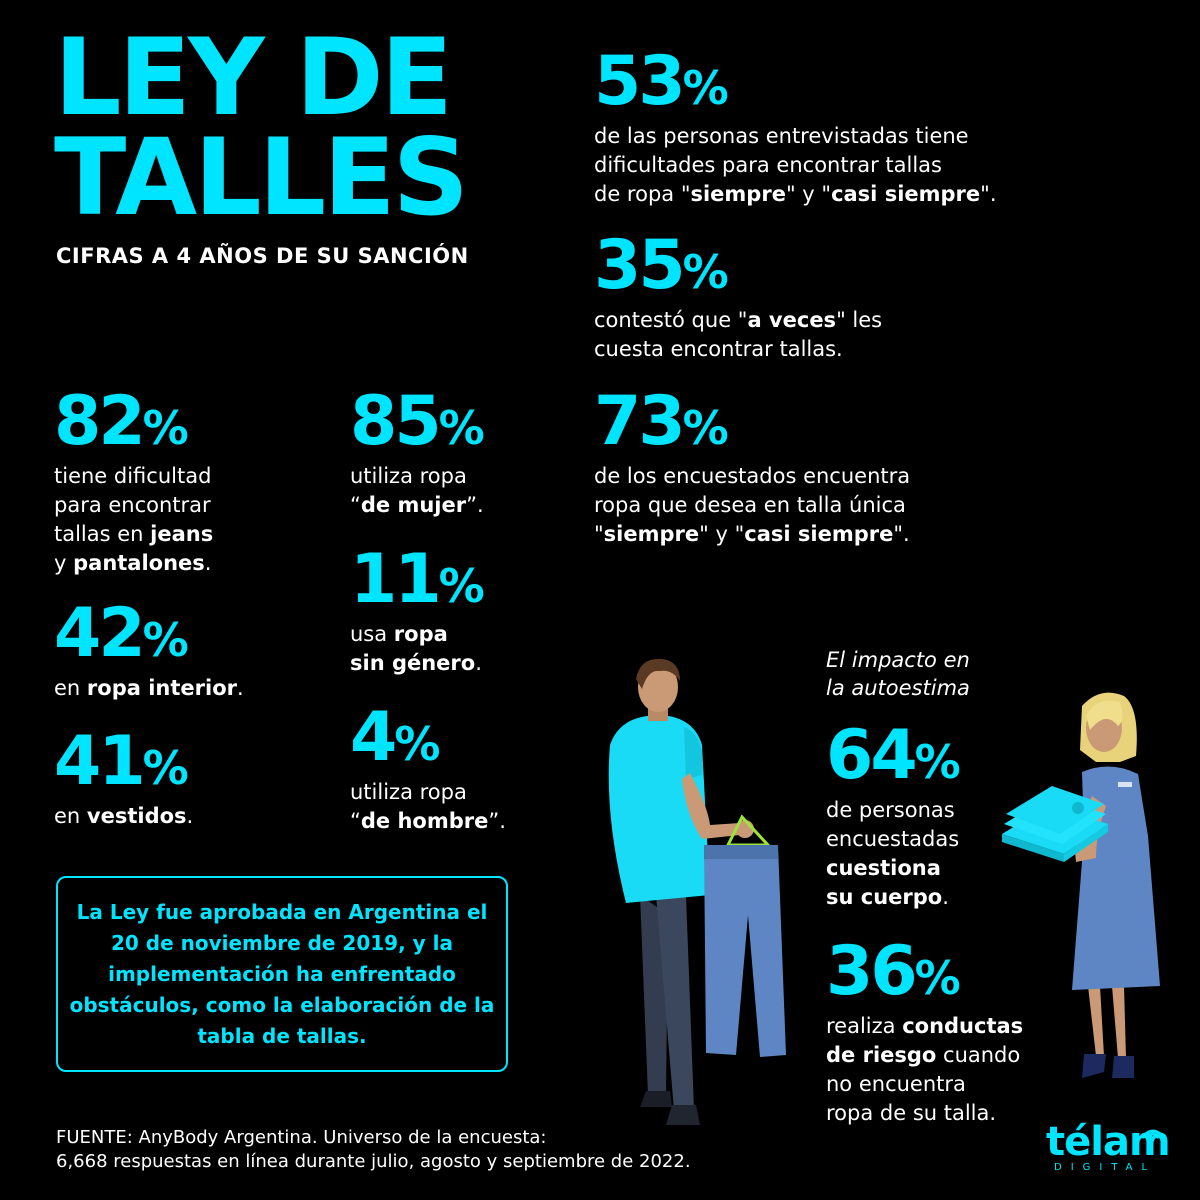  Describe the element at coordinates (417, 579) in the screenshot. I see `stat-11-value: 11%` at that location.